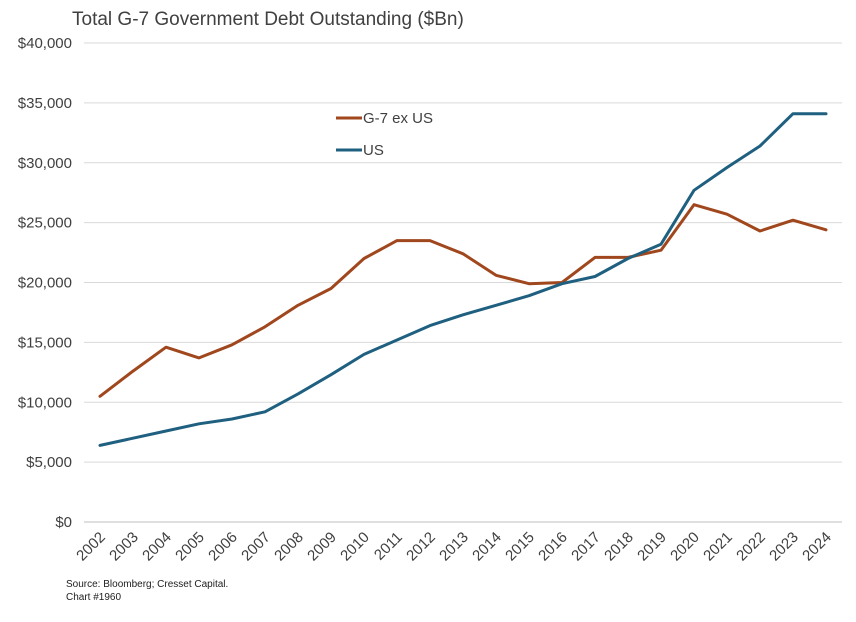  What do you see at coordinates (520, 547) in the screenshot?
I see `x-tick-label: 2015` at bounding box center [520, 547].